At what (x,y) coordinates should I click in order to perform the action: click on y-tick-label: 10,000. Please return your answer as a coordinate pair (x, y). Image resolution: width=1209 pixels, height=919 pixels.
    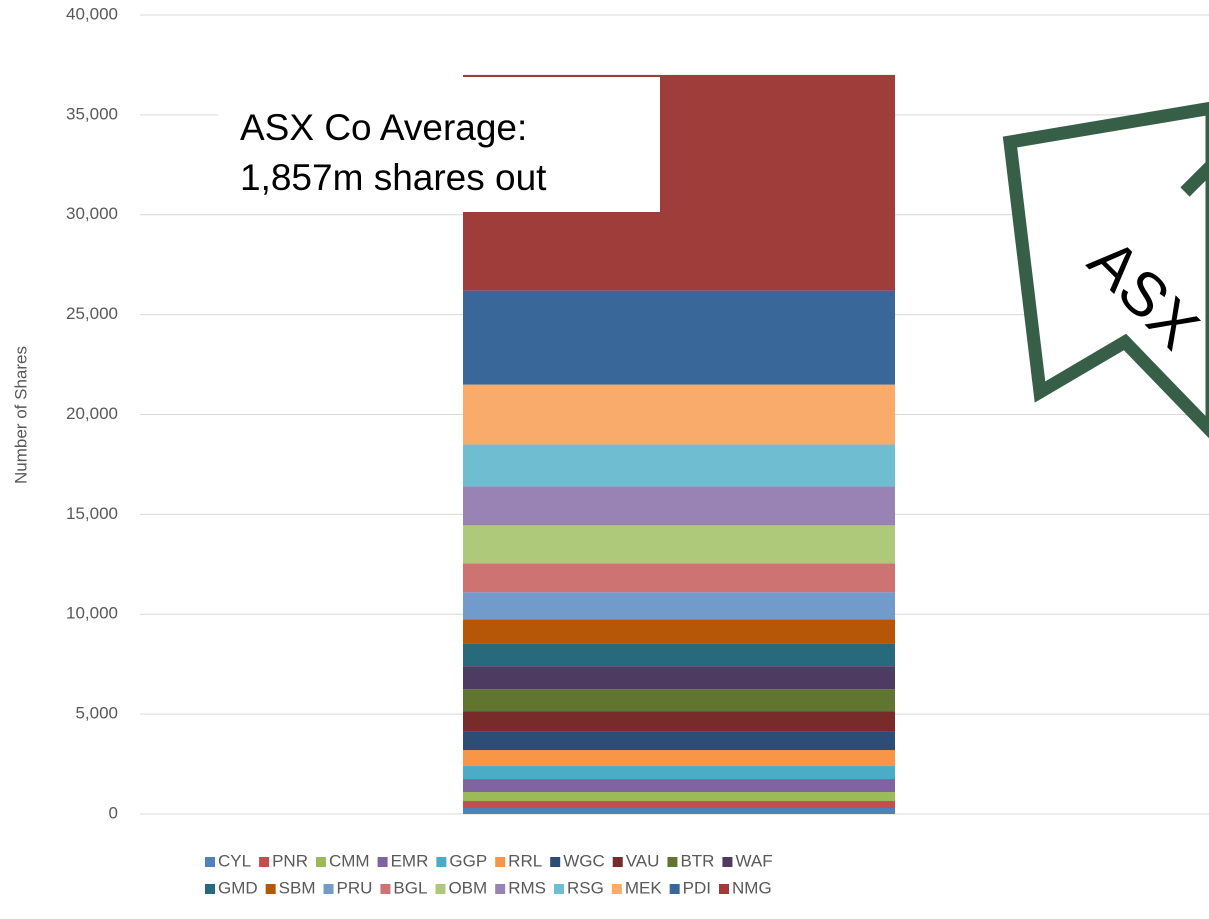
    Looking at the image, I should click on (92, 613).